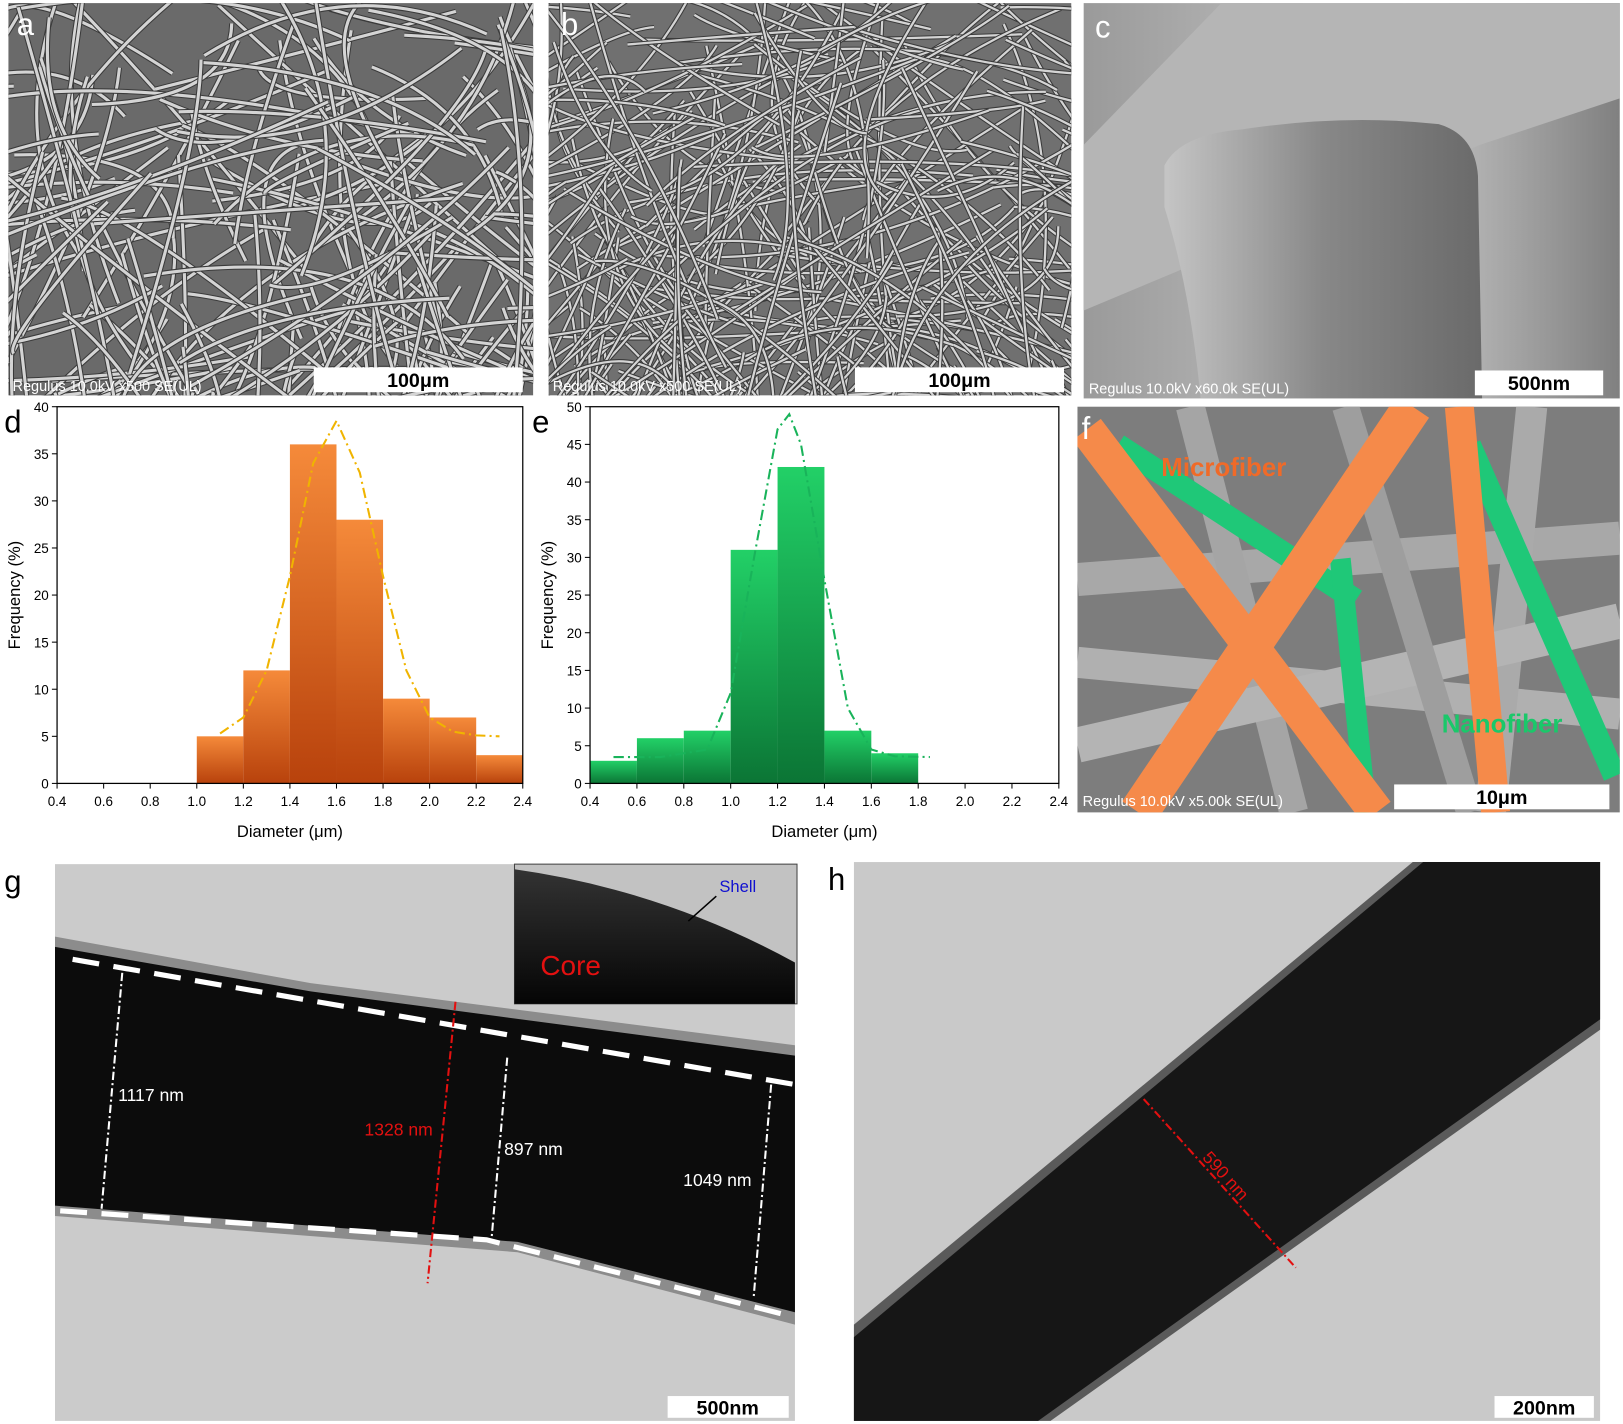  Describe the element at coordinates (654, 936) in the screenshot. I see `inset-core` at that location.